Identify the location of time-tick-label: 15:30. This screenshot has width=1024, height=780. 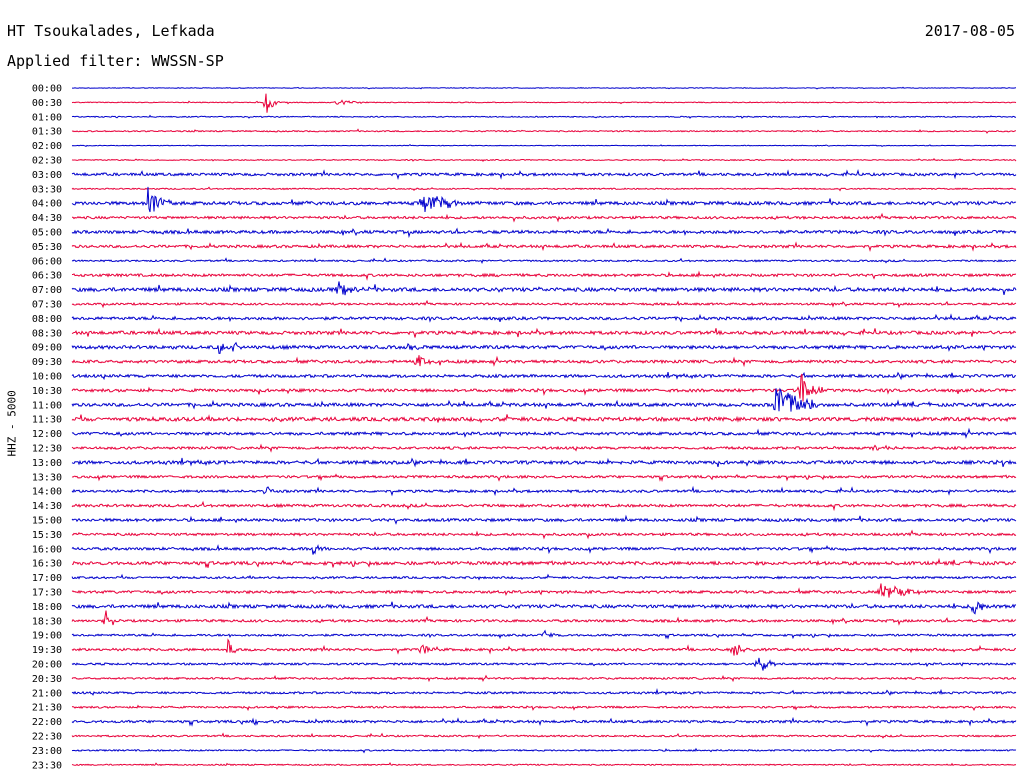
(47, 535).